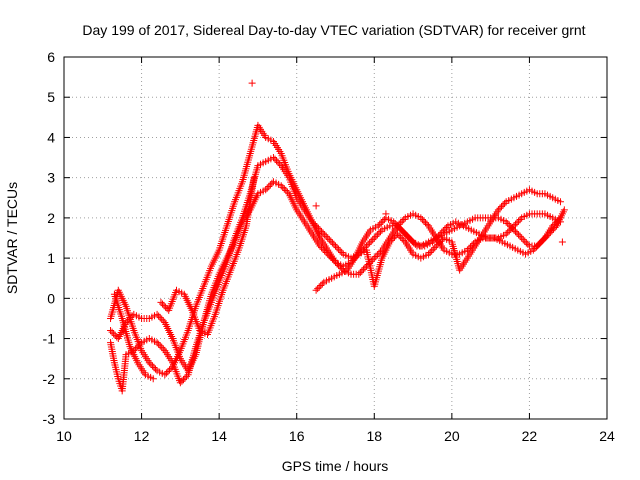  What do you see at coordinates (297, 436) in the screenshot?
I see `x-tick-label: 16` at bounding box center [297, 436].